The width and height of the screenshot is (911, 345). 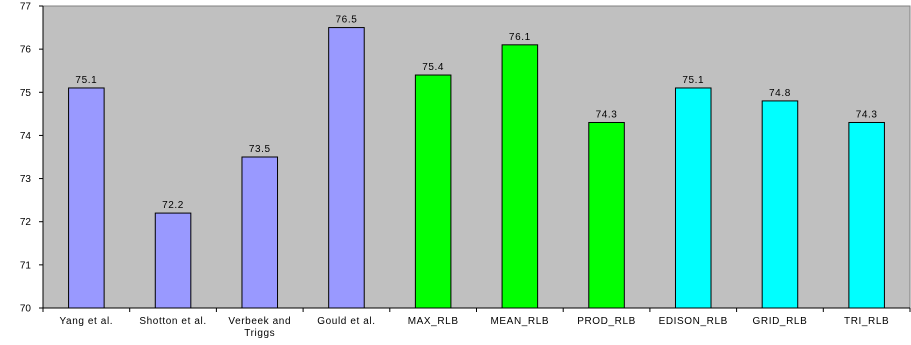 I want to click on x-category-label: MEAN_RLB, so click(x=519, y=321).